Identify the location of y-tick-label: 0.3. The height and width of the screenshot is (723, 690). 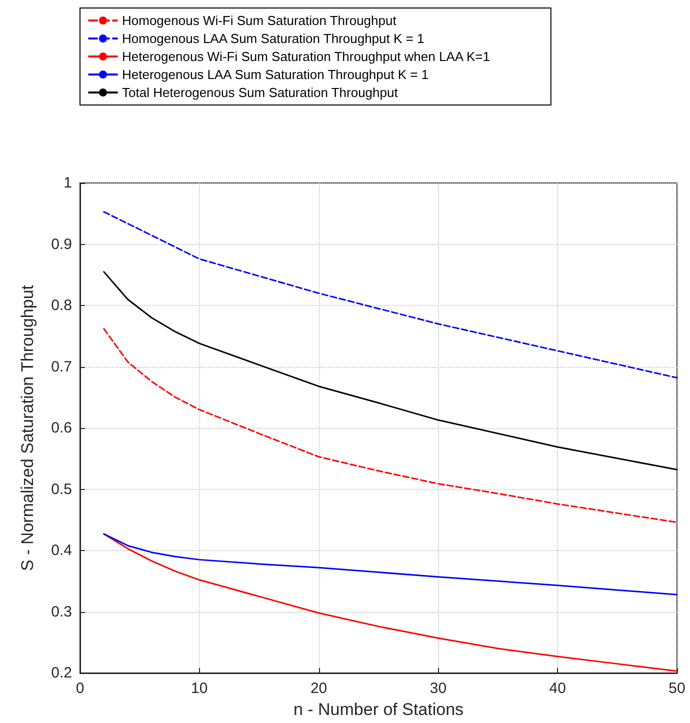
(61, 611).